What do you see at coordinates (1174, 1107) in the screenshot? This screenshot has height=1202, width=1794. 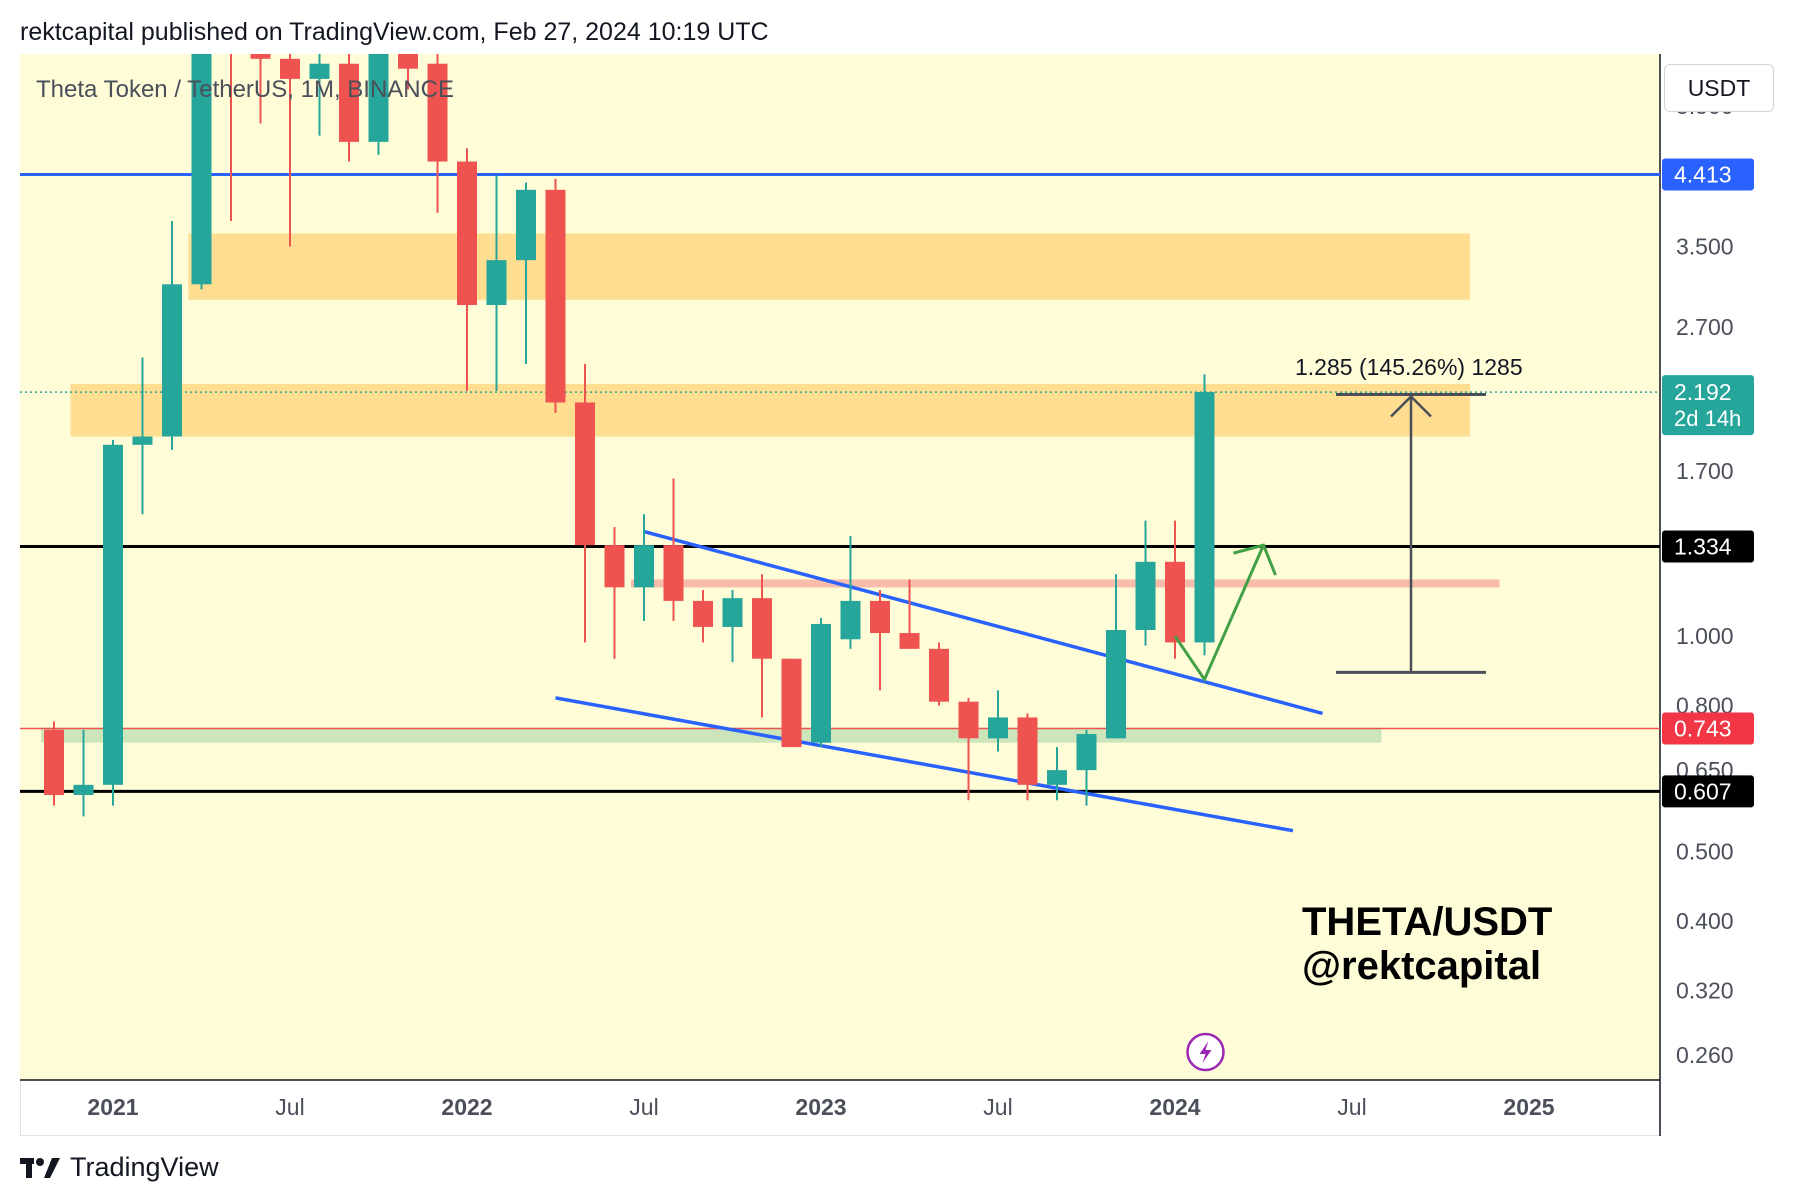 I see `x-tick-label: 2024` at bounding box center [1174, 1107].